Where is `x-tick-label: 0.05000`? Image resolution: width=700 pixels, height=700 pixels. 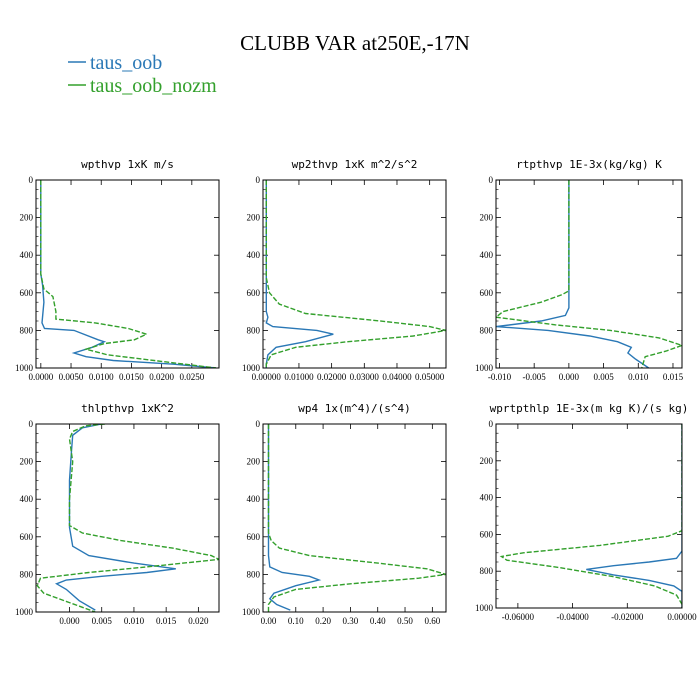
x-tick-label: 0.05000 is located at coordinates (430, 377).